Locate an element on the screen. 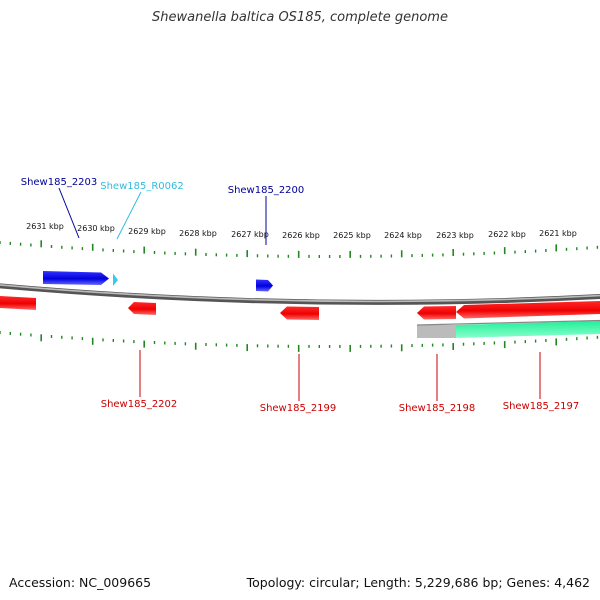  scale-label: 2627 kbp is located at coordinates (250, 234).